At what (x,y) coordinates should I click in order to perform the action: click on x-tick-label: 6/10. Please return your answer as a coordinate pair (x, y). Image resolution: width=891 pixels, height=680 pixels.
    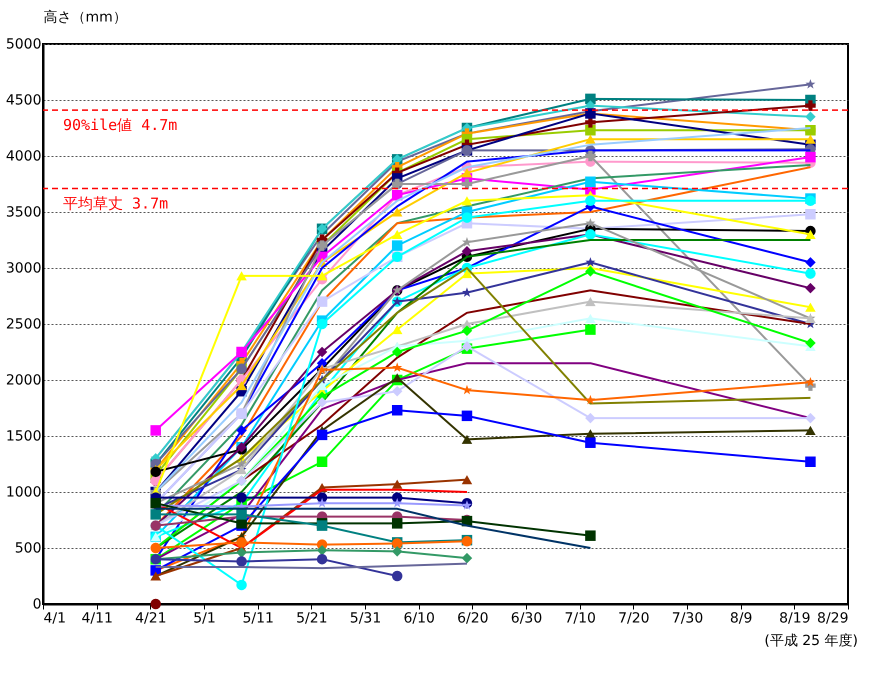
    Looking at the image, I should click on (419, 618).